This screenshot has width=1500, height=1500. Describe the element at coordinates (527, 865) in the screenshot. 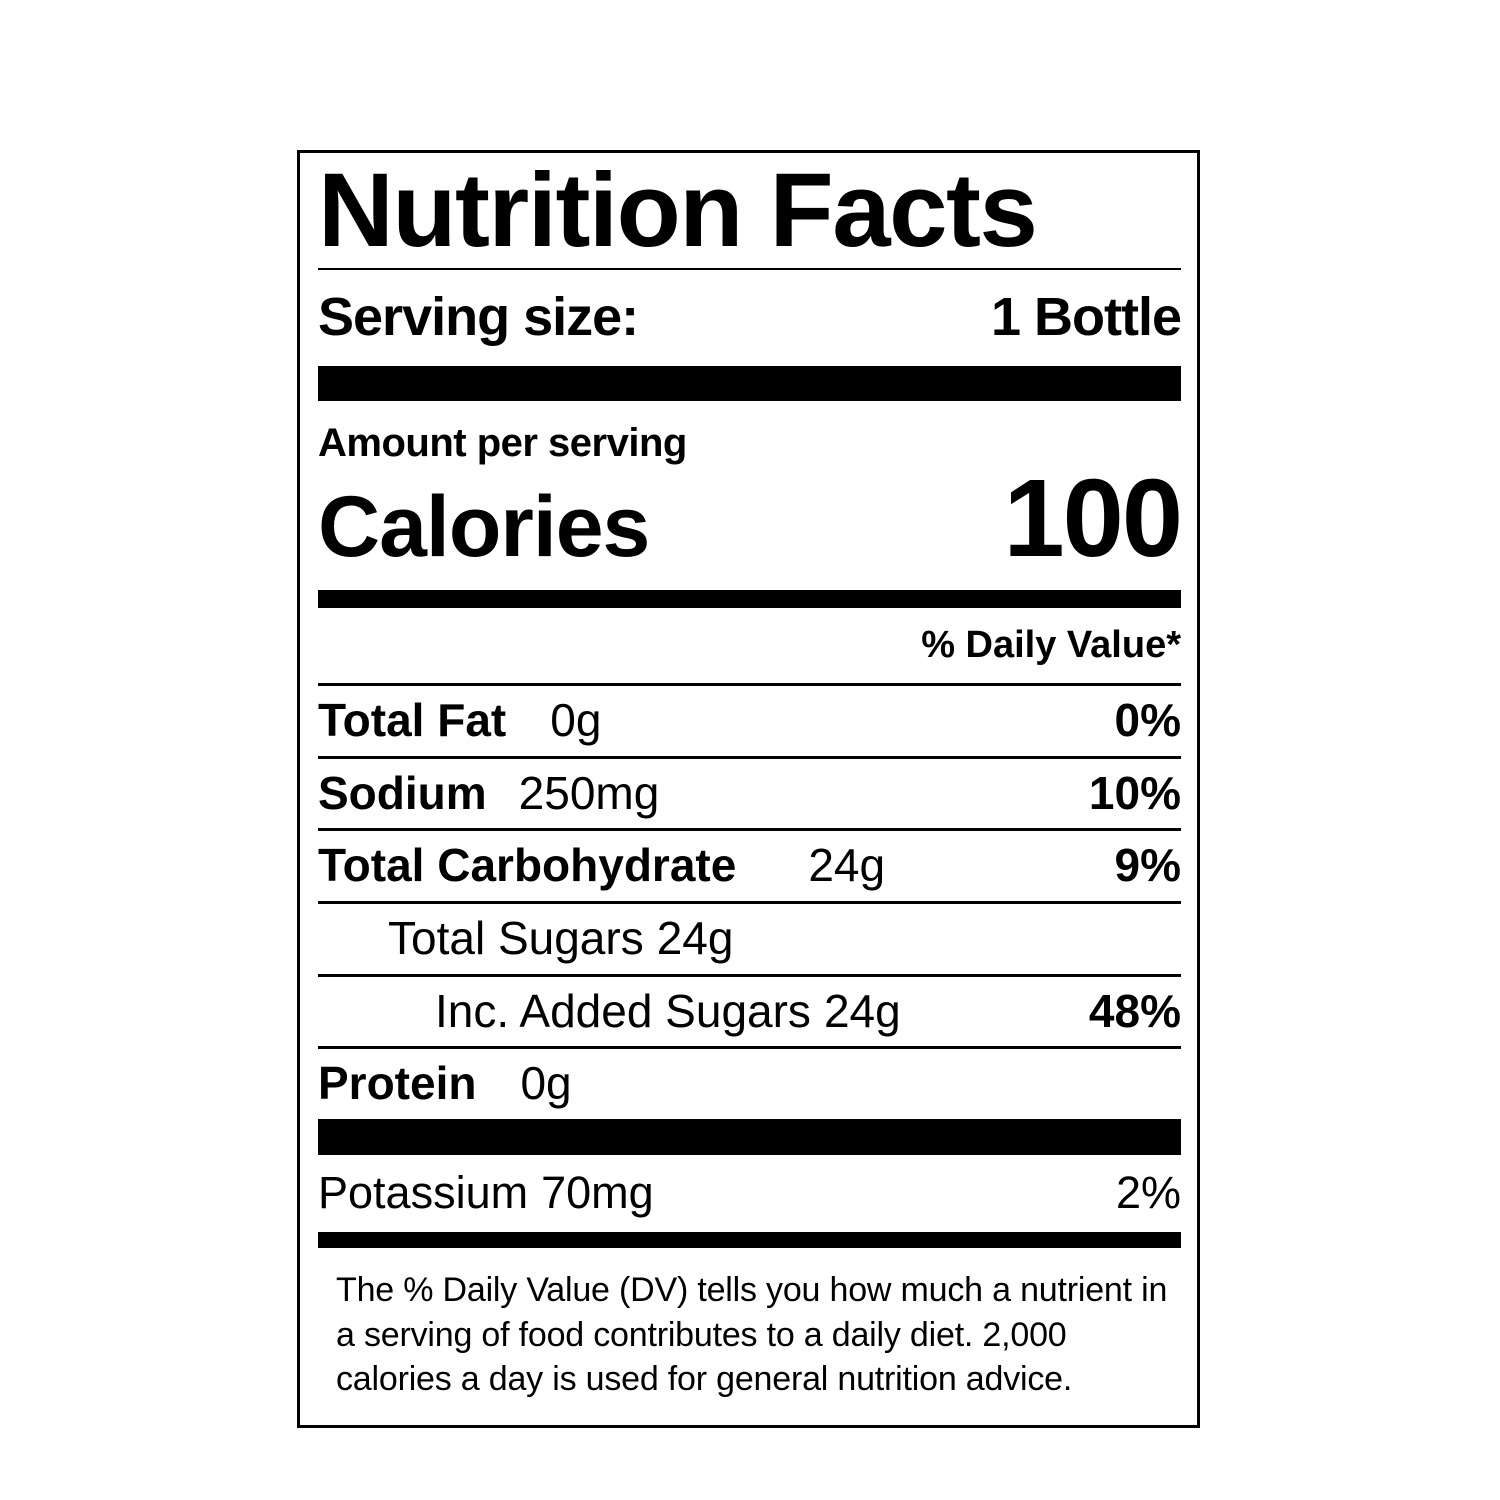

I see `nutrient-name: Total Carbohydrate` at that location.